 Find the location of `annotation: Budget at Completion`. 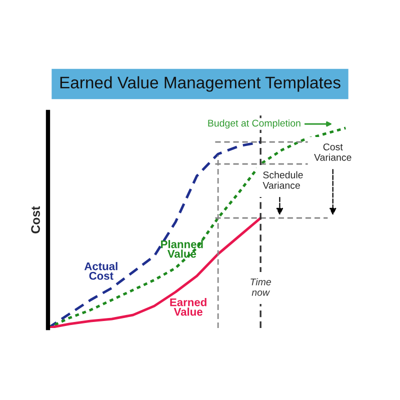

annotation: Budget at Completion is located at coordinates (254, 124).